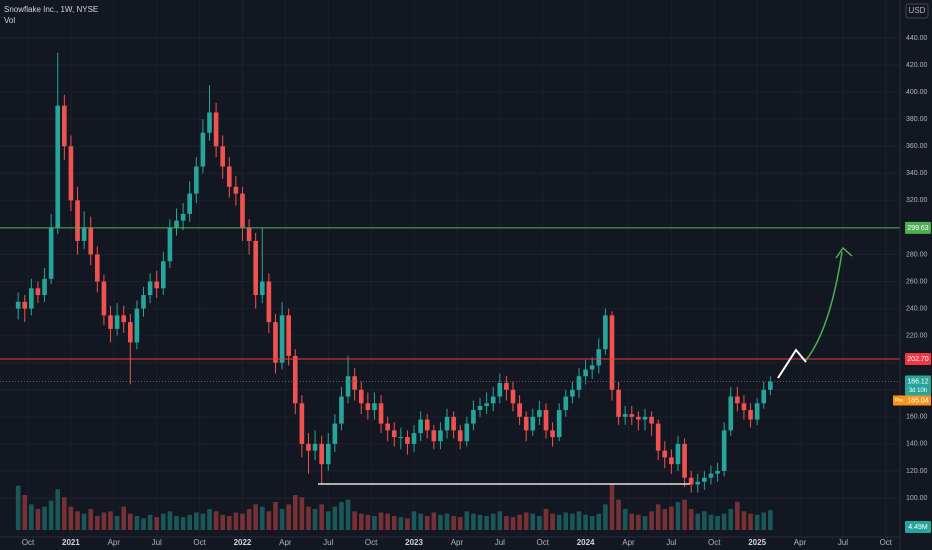 This screenshot has width=932, height=550. Describe the element at coordinates (243, 542) in the screenshot. I see `x-tick-label: 2022` at that location.